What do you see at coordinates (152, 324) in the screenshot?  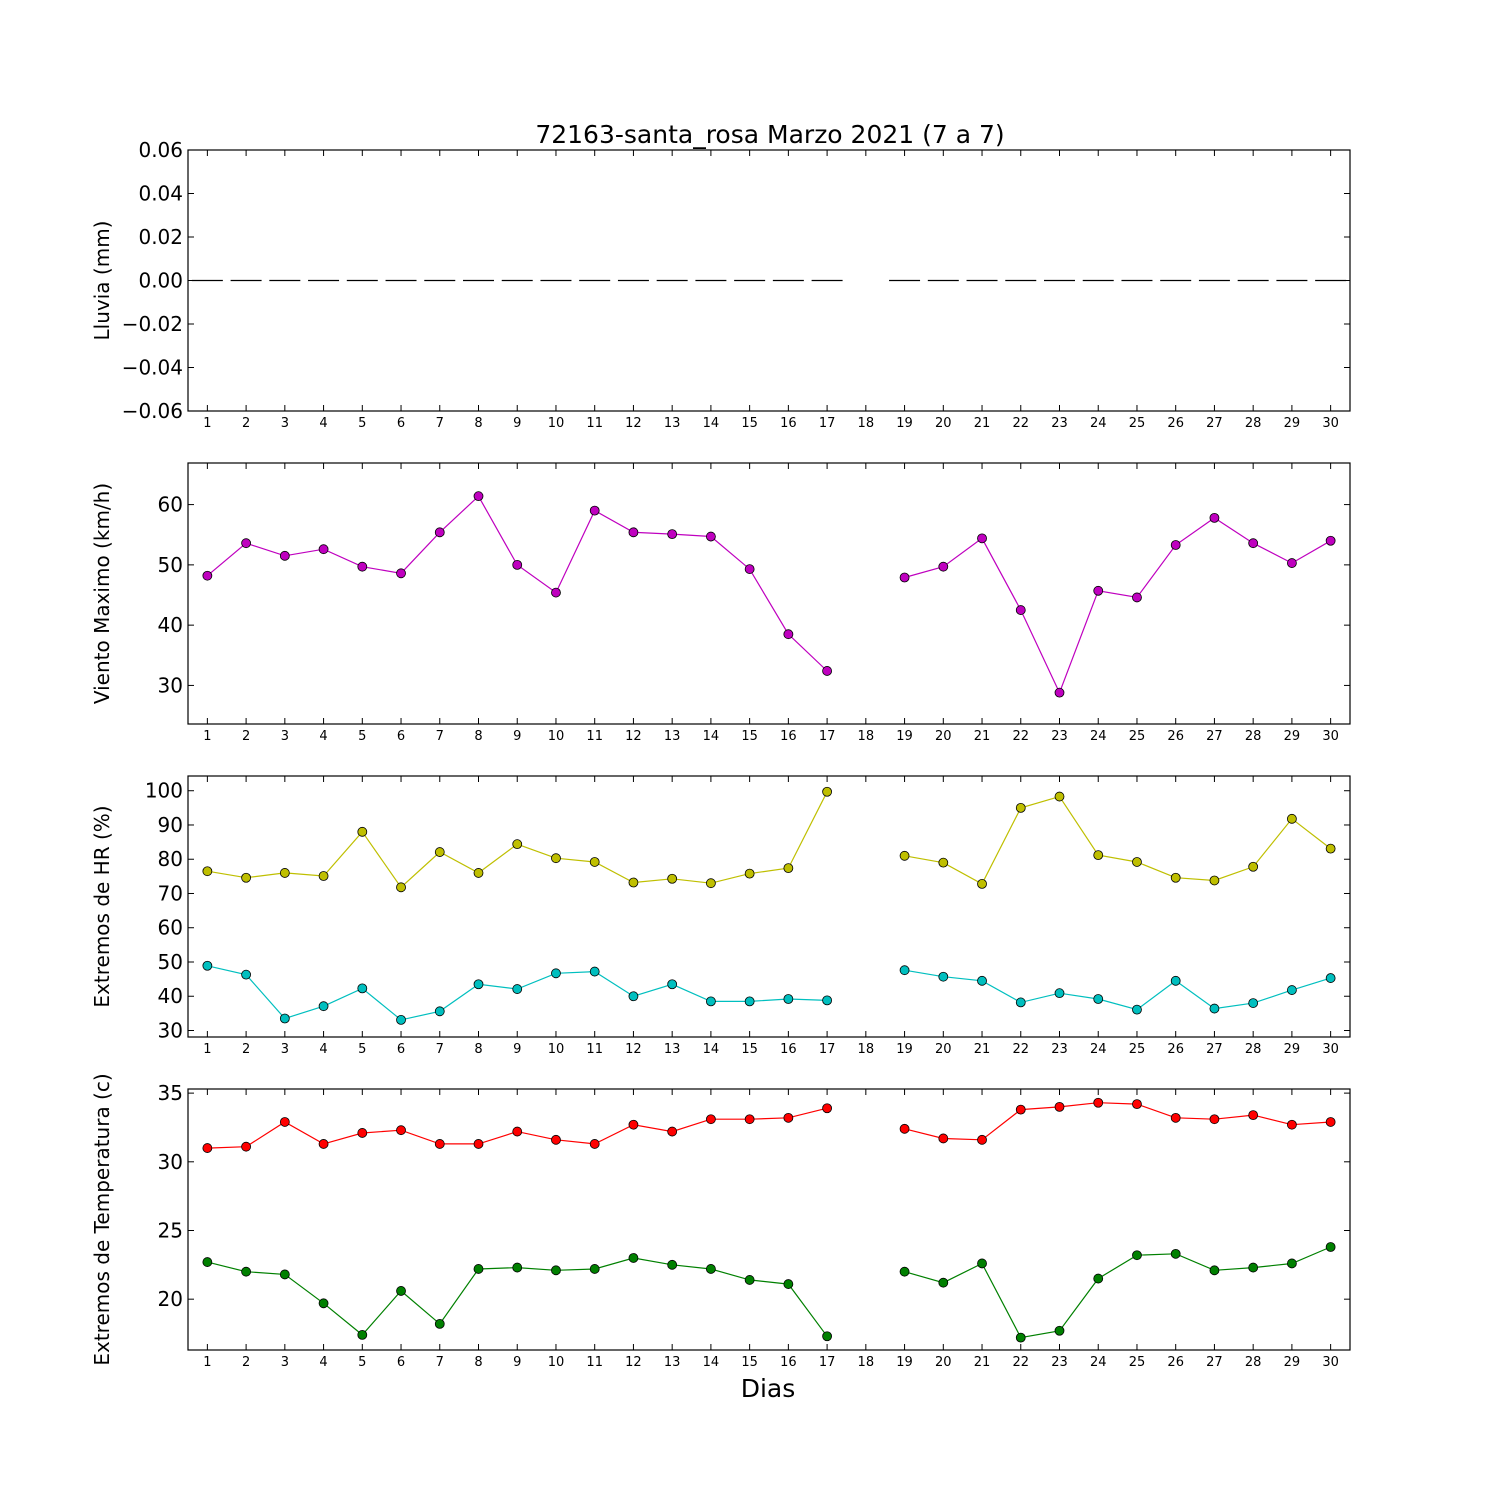 I see `y-tick-label: −0.02` at bounding box center [152, 324].